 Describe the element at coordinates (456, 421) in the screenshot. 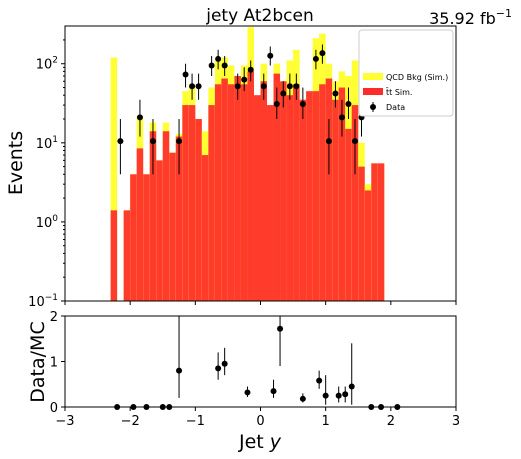

I see `xtick-label: 3` at that location.